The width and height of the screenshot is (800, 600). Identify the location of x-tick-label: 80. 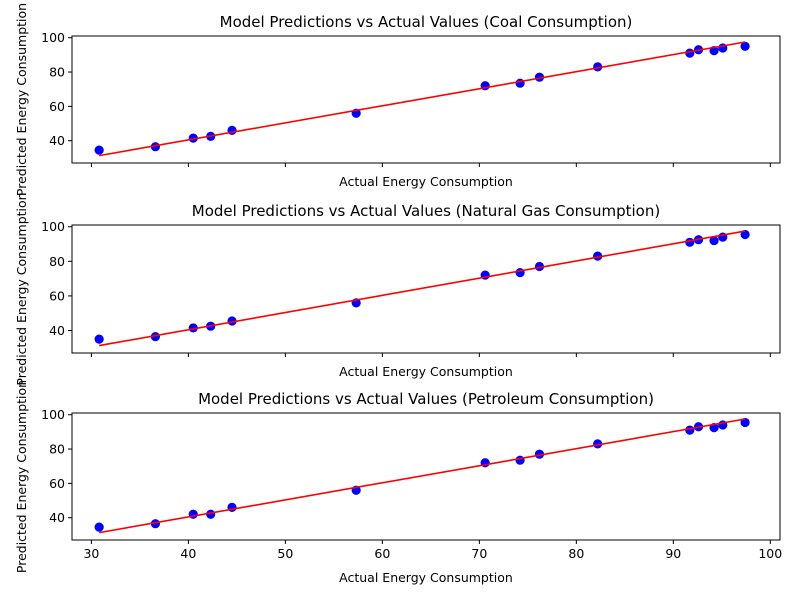
(576, 553).